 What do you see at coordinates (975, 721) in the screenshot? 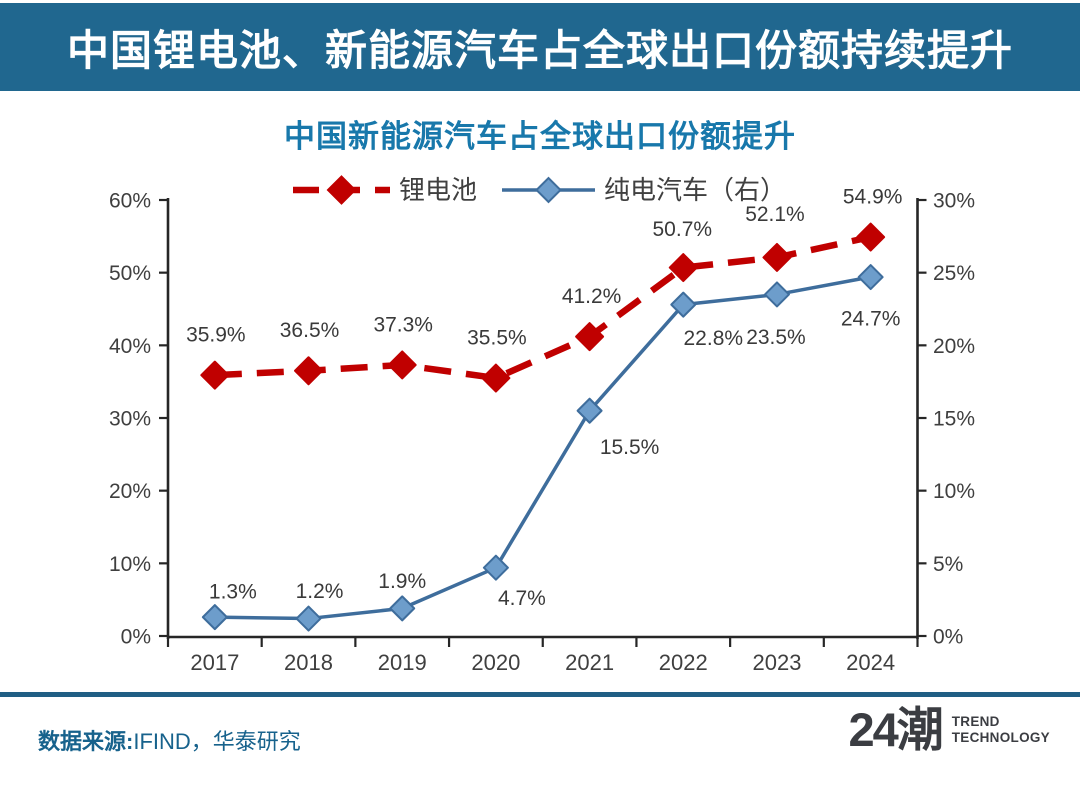
I see `logo-text-line1: TREND` at bounding box center [975, 721].